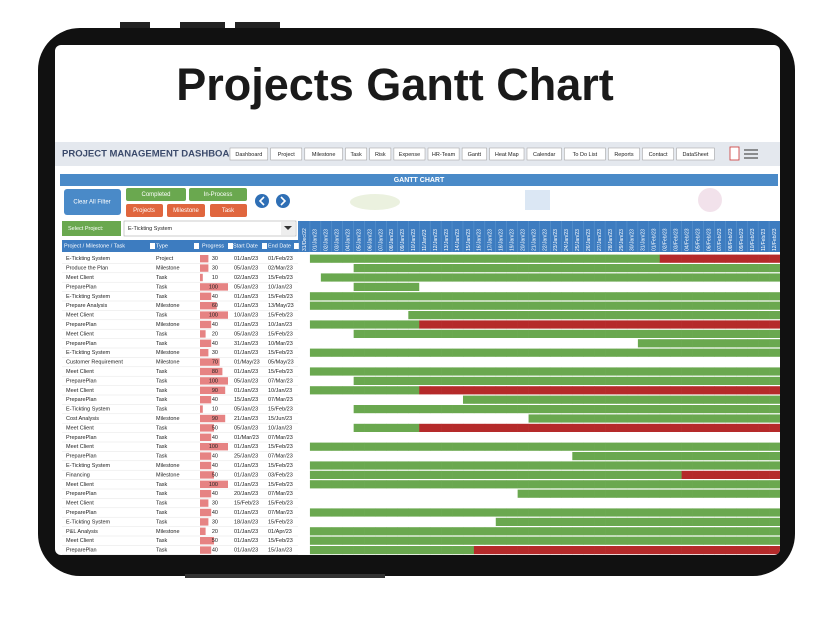 The image size is (833, 627). I want to click on start-date: 05/Jan/23, so click(246, 269).